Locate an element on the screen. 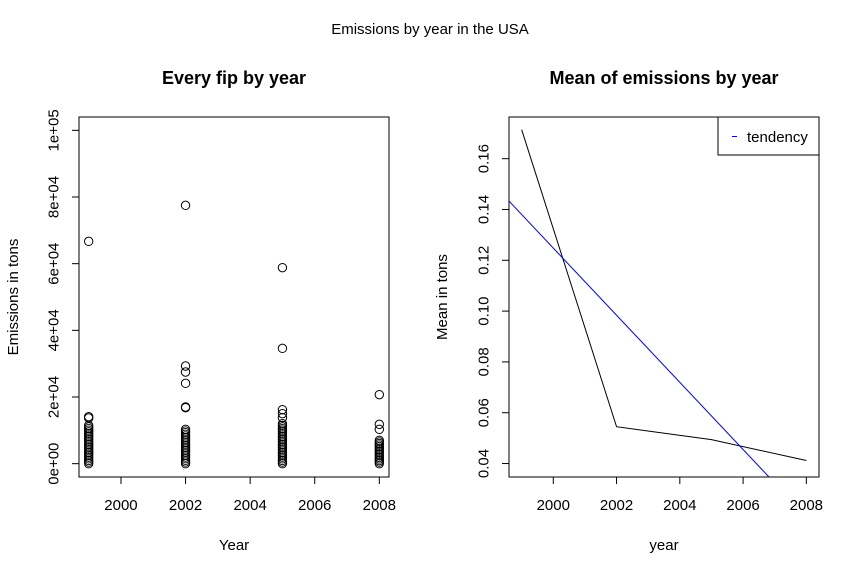  tendency-line is located at coordinates (639, 339).